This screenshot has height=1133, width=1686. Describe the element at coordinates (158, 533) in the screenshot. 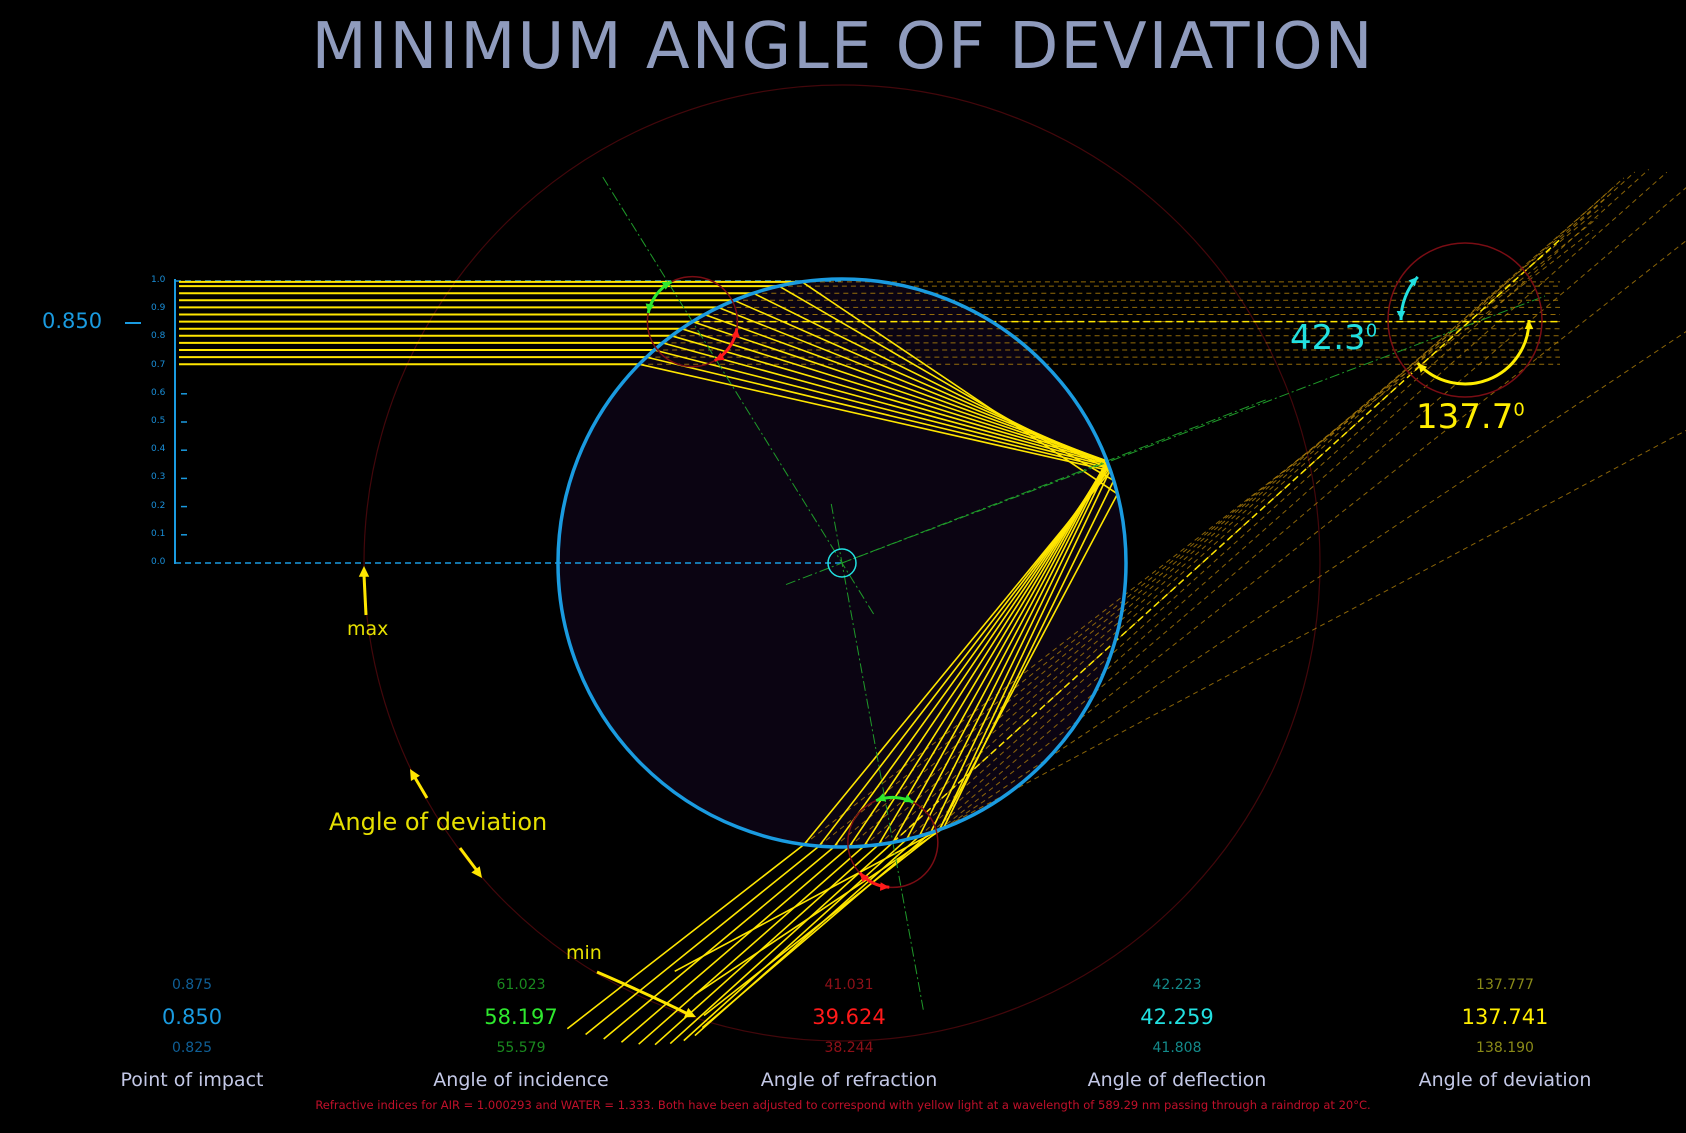

I see `axis-tick-label: 0.1` at that location.